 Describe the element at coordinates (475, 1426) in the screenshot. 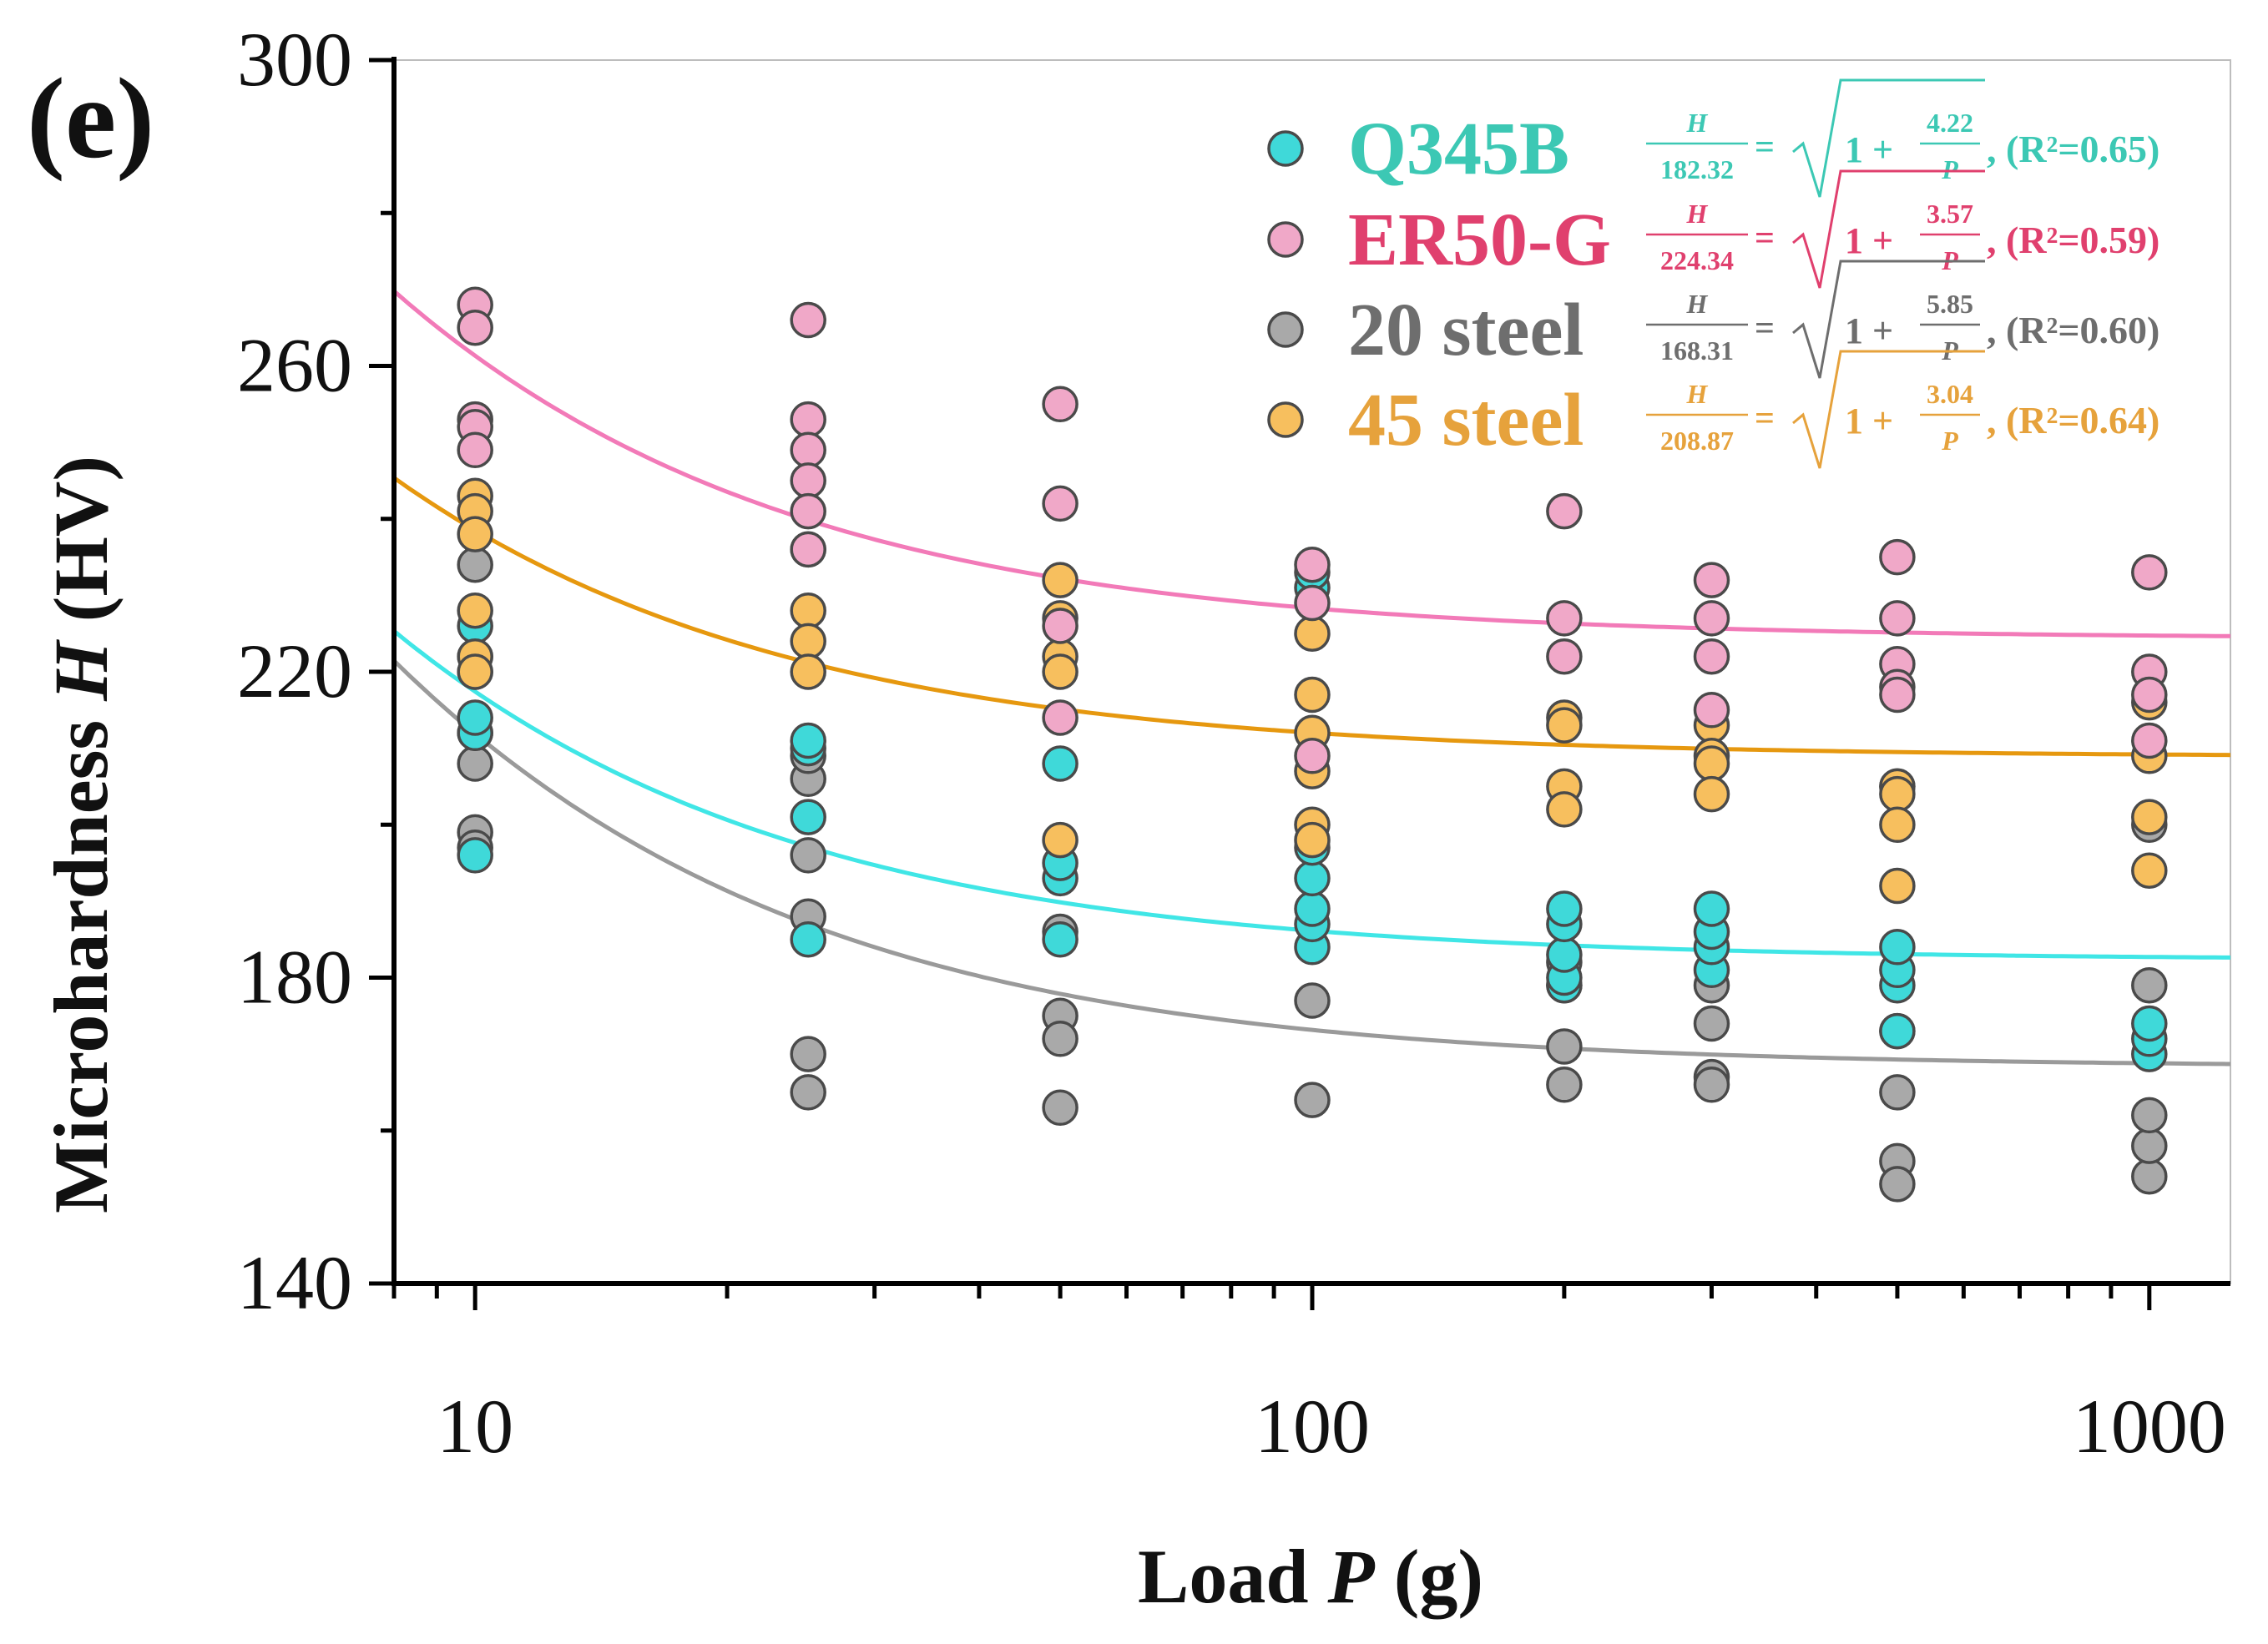

I see `x-tick-label: 10` at that location.